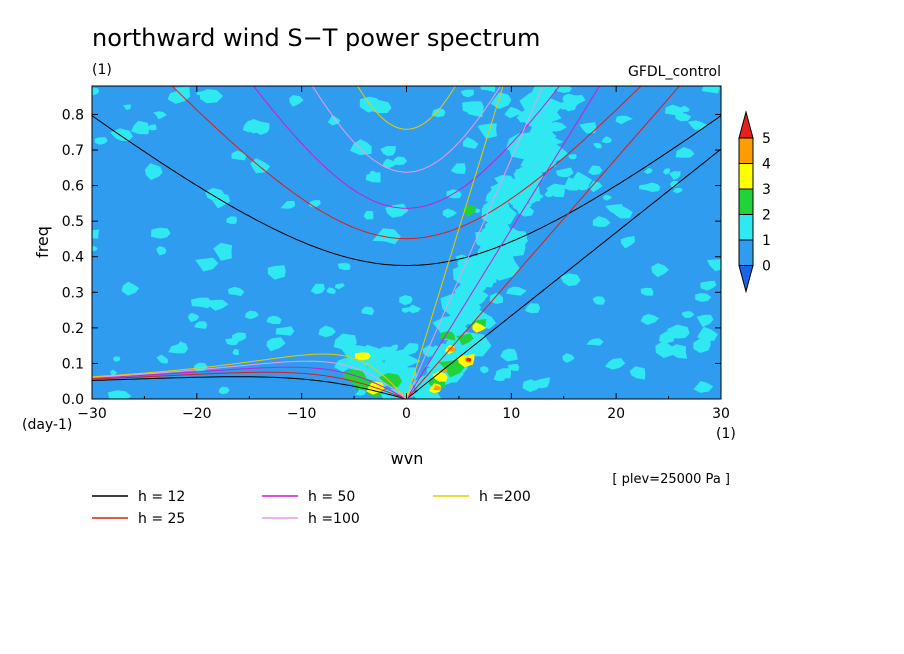 The image size is (904, 654). What do you see at coordinates (73, 364) in the screenshot?
I see `y-tick-label: 0.1` at bounding box center [73, 364].